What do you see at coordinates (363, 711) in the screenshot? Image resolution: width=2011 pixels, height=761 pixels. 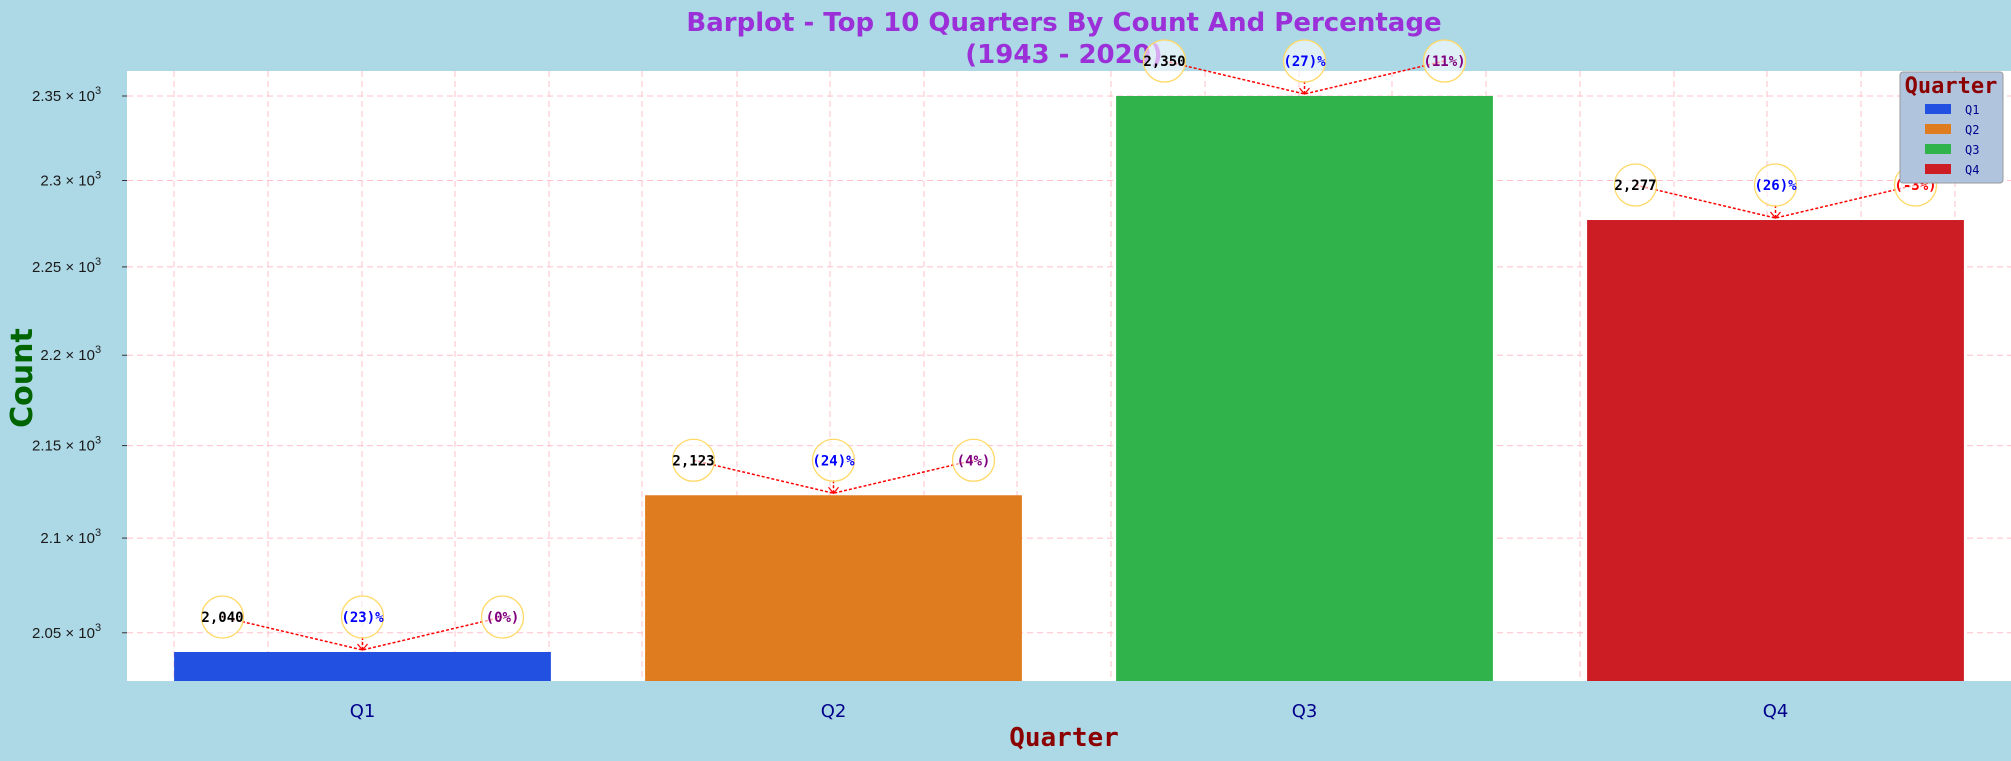 I see `x-tick-label: Q1` at bounding box center [363, 711].